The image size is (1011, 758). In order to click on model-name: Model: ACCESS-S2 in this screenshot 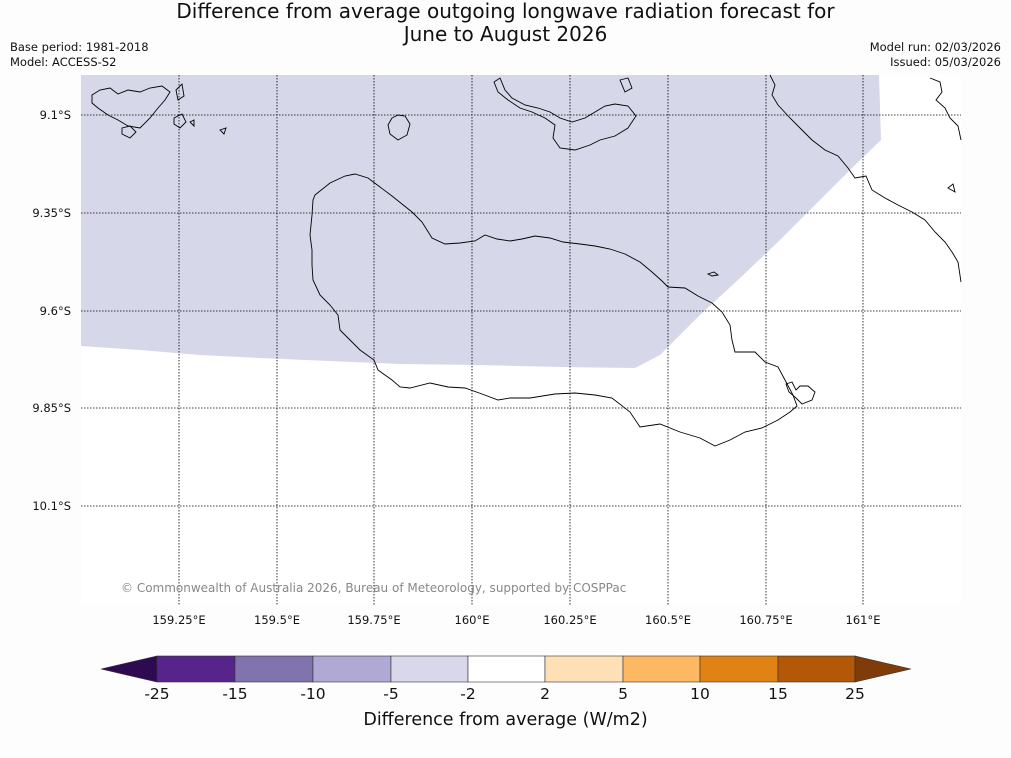, I will do `click(63, 62)`.